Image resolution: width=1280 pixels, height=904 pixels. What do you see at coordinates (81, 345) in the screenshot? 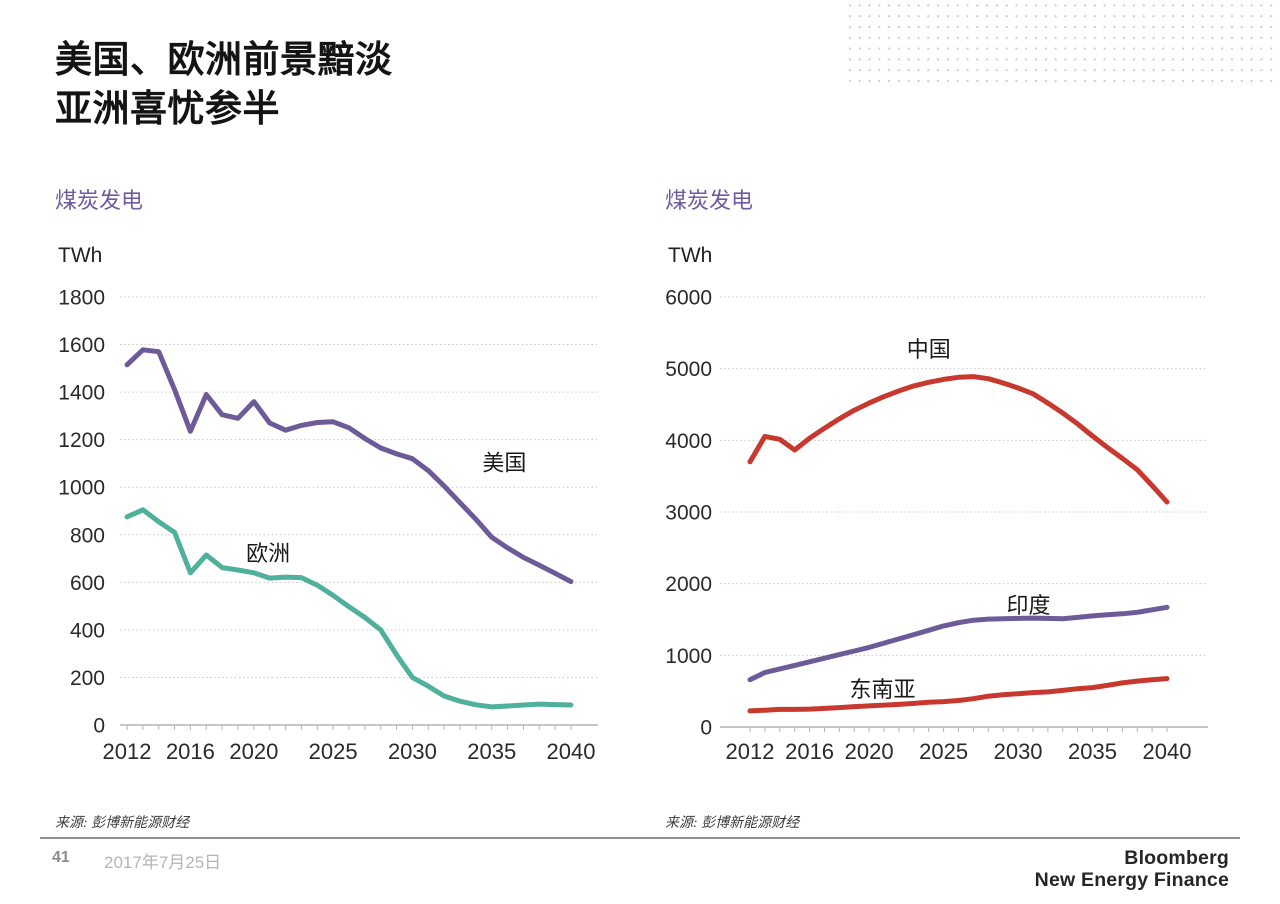
I see `y-axis-tick-label: 1600` at bounding box center [81, 345].